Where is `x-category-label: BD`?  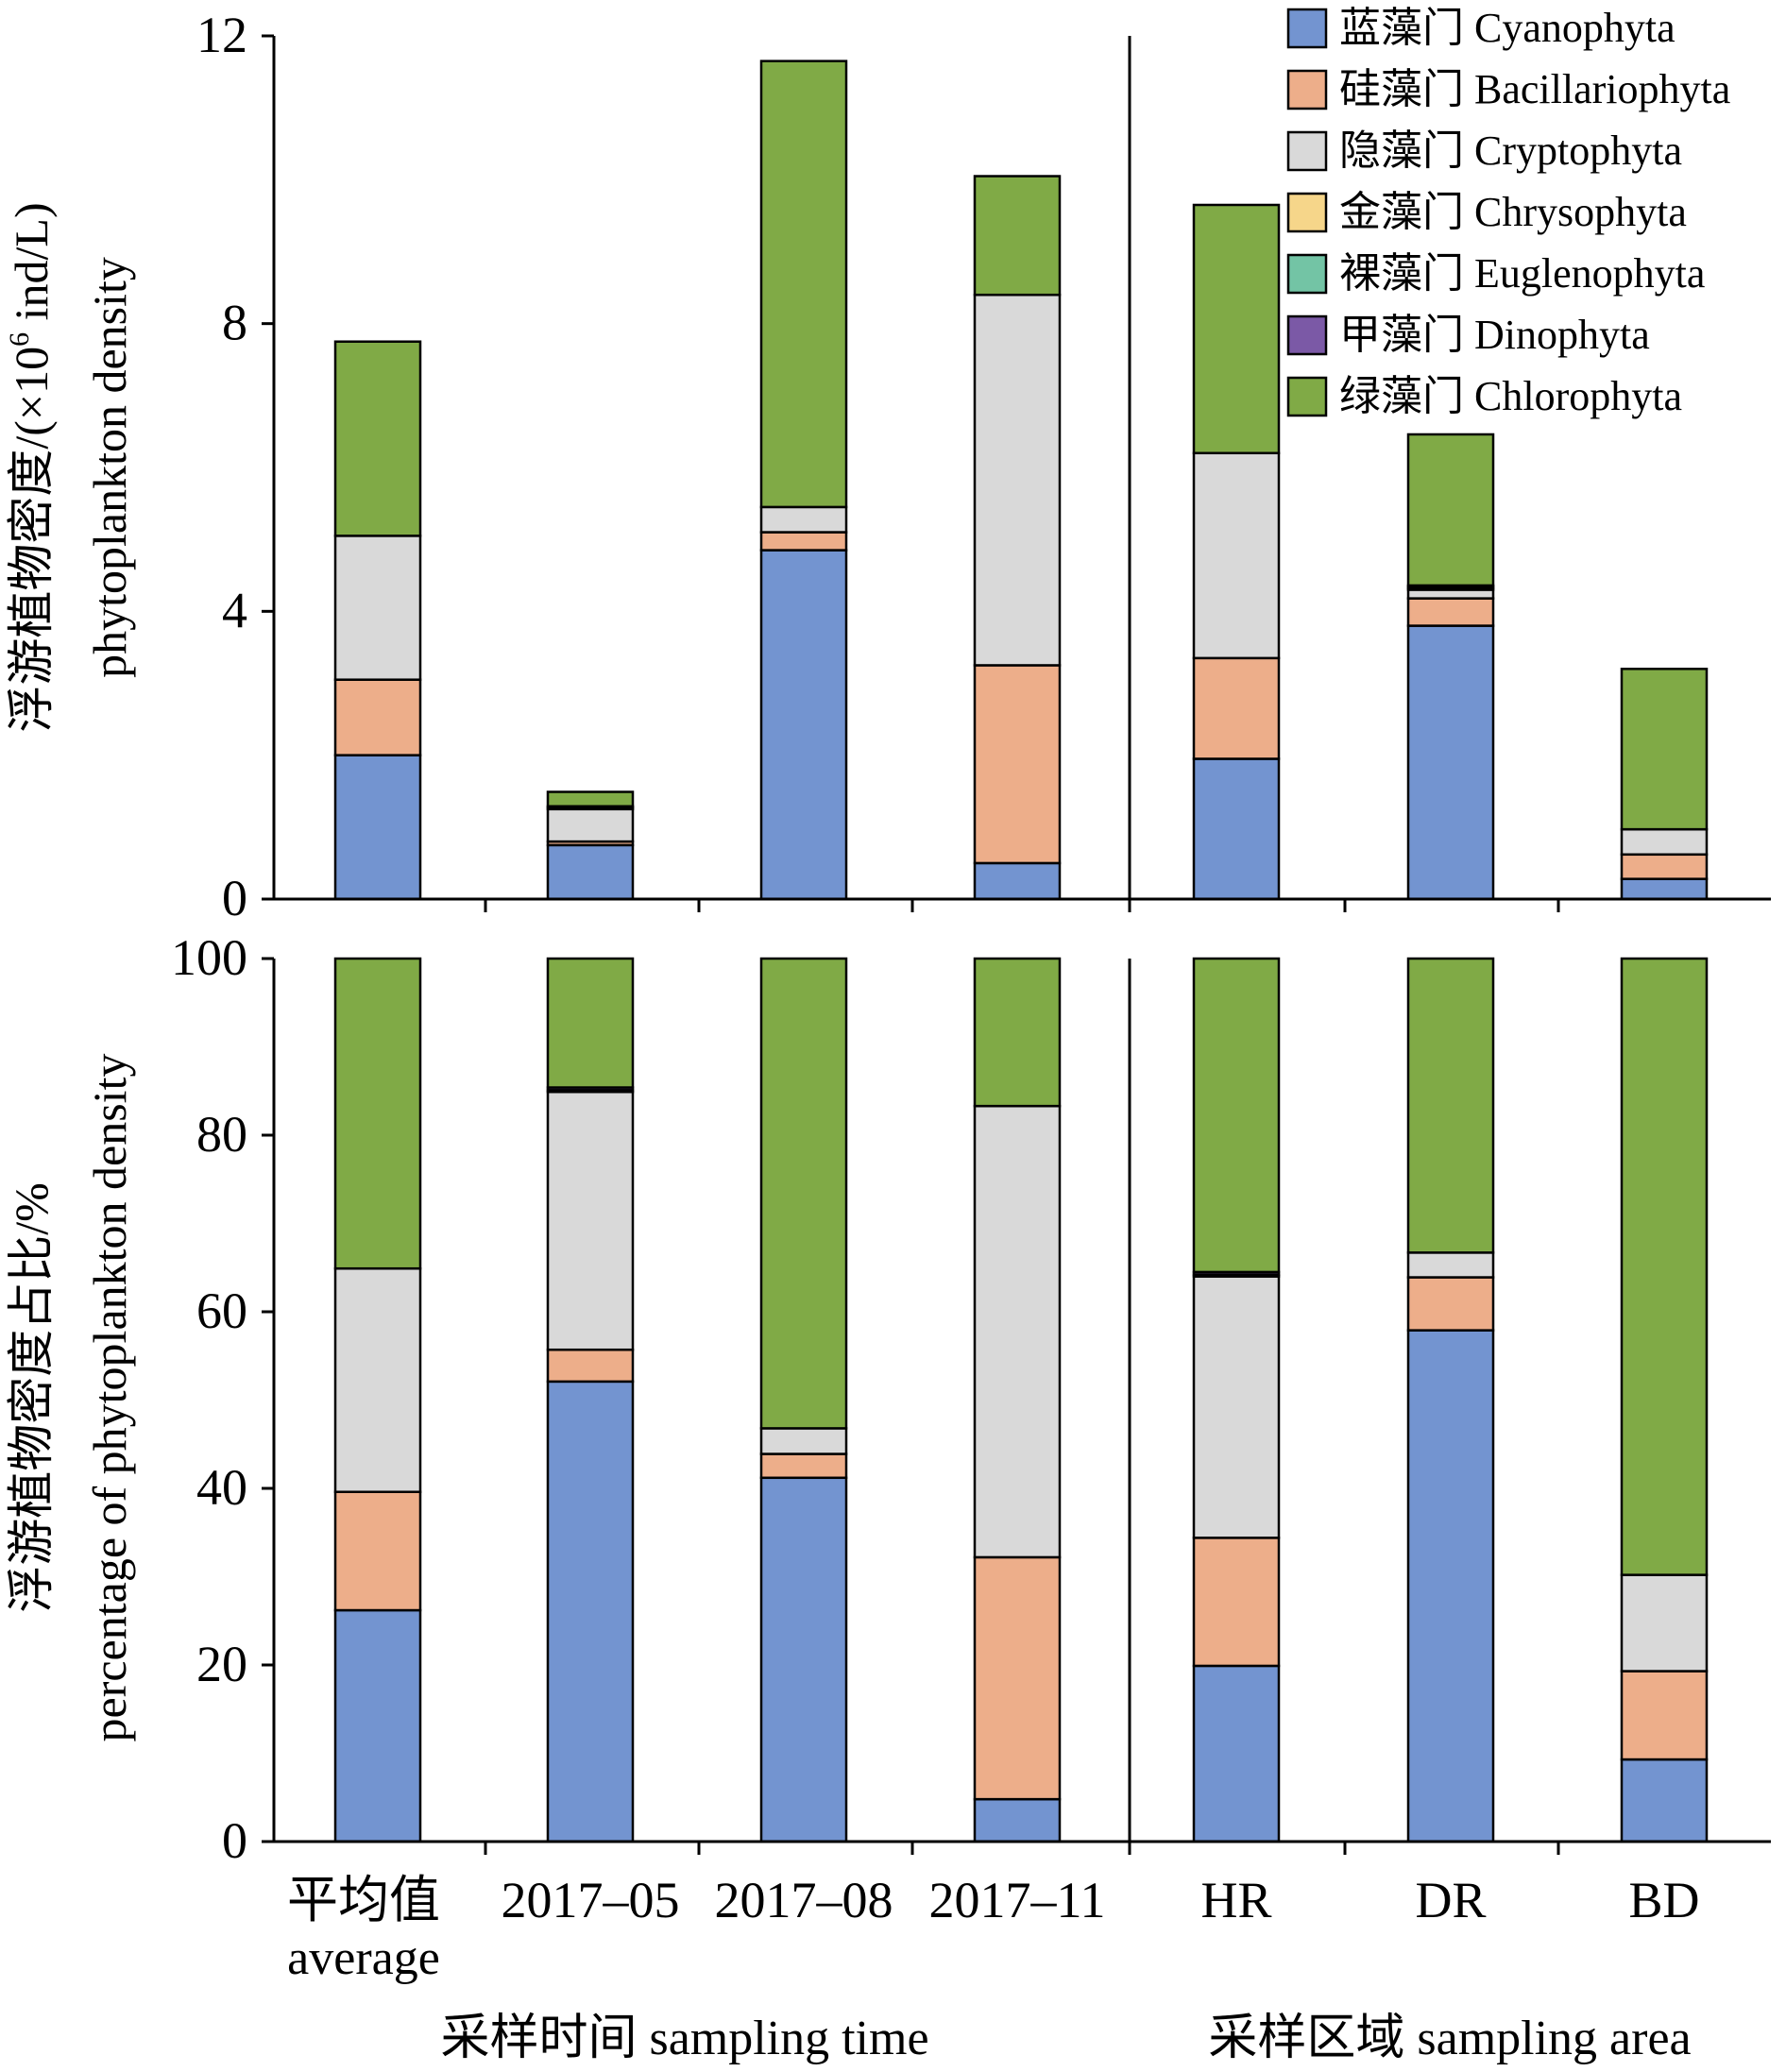
x-category-label: BD is located at coordinates (1663, 1900).